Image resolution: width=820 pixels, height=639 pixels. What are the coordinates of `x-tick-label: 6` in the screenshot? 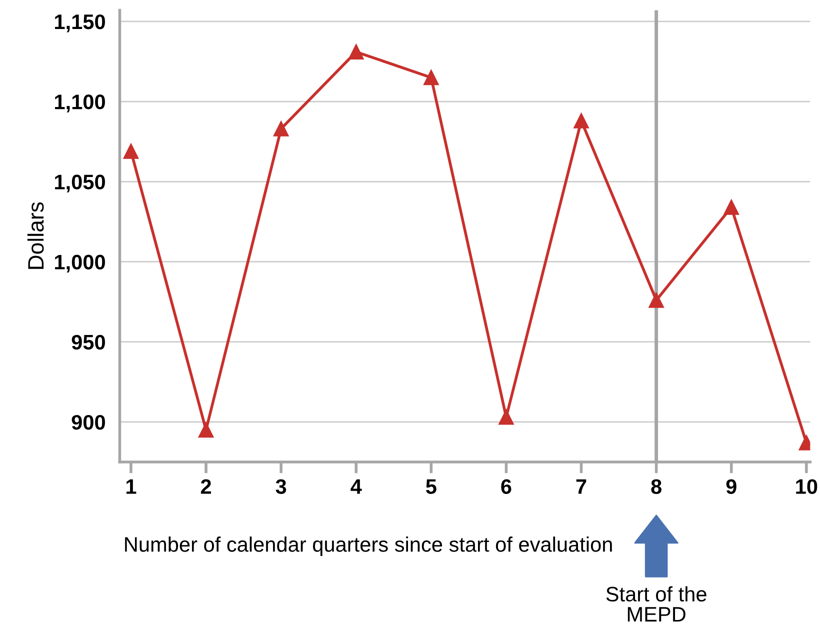 It's located at (506, 486).